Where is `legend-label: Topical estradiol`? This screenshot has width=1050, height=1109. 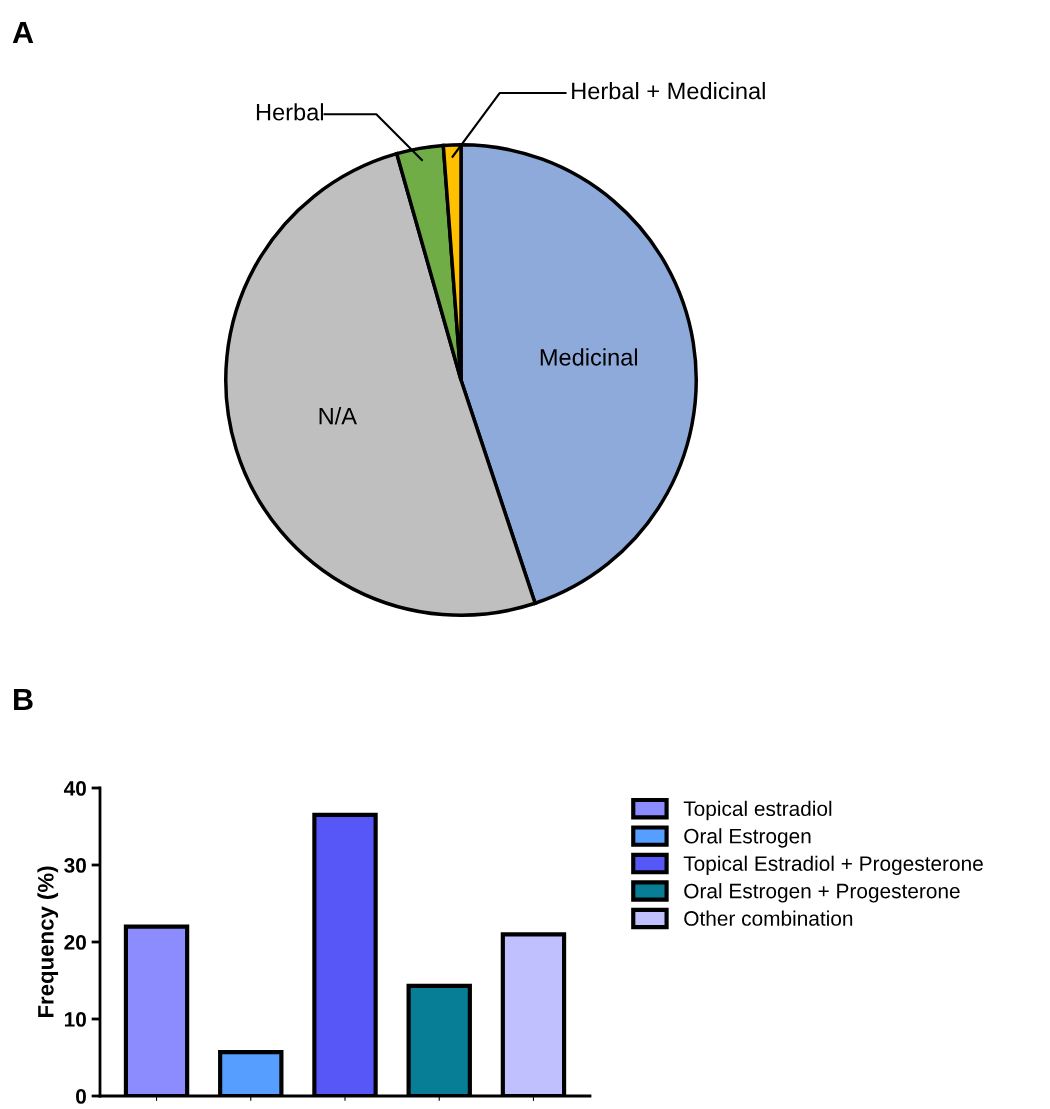
legend-label: Topical estradiol is located at coordinates (757, 810).